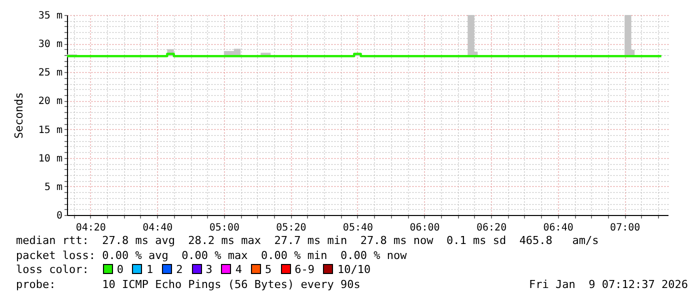  What do you see at coordinates (150, 269) in the screenshot?
I see `text: 1` at bounding box center [150, 269].